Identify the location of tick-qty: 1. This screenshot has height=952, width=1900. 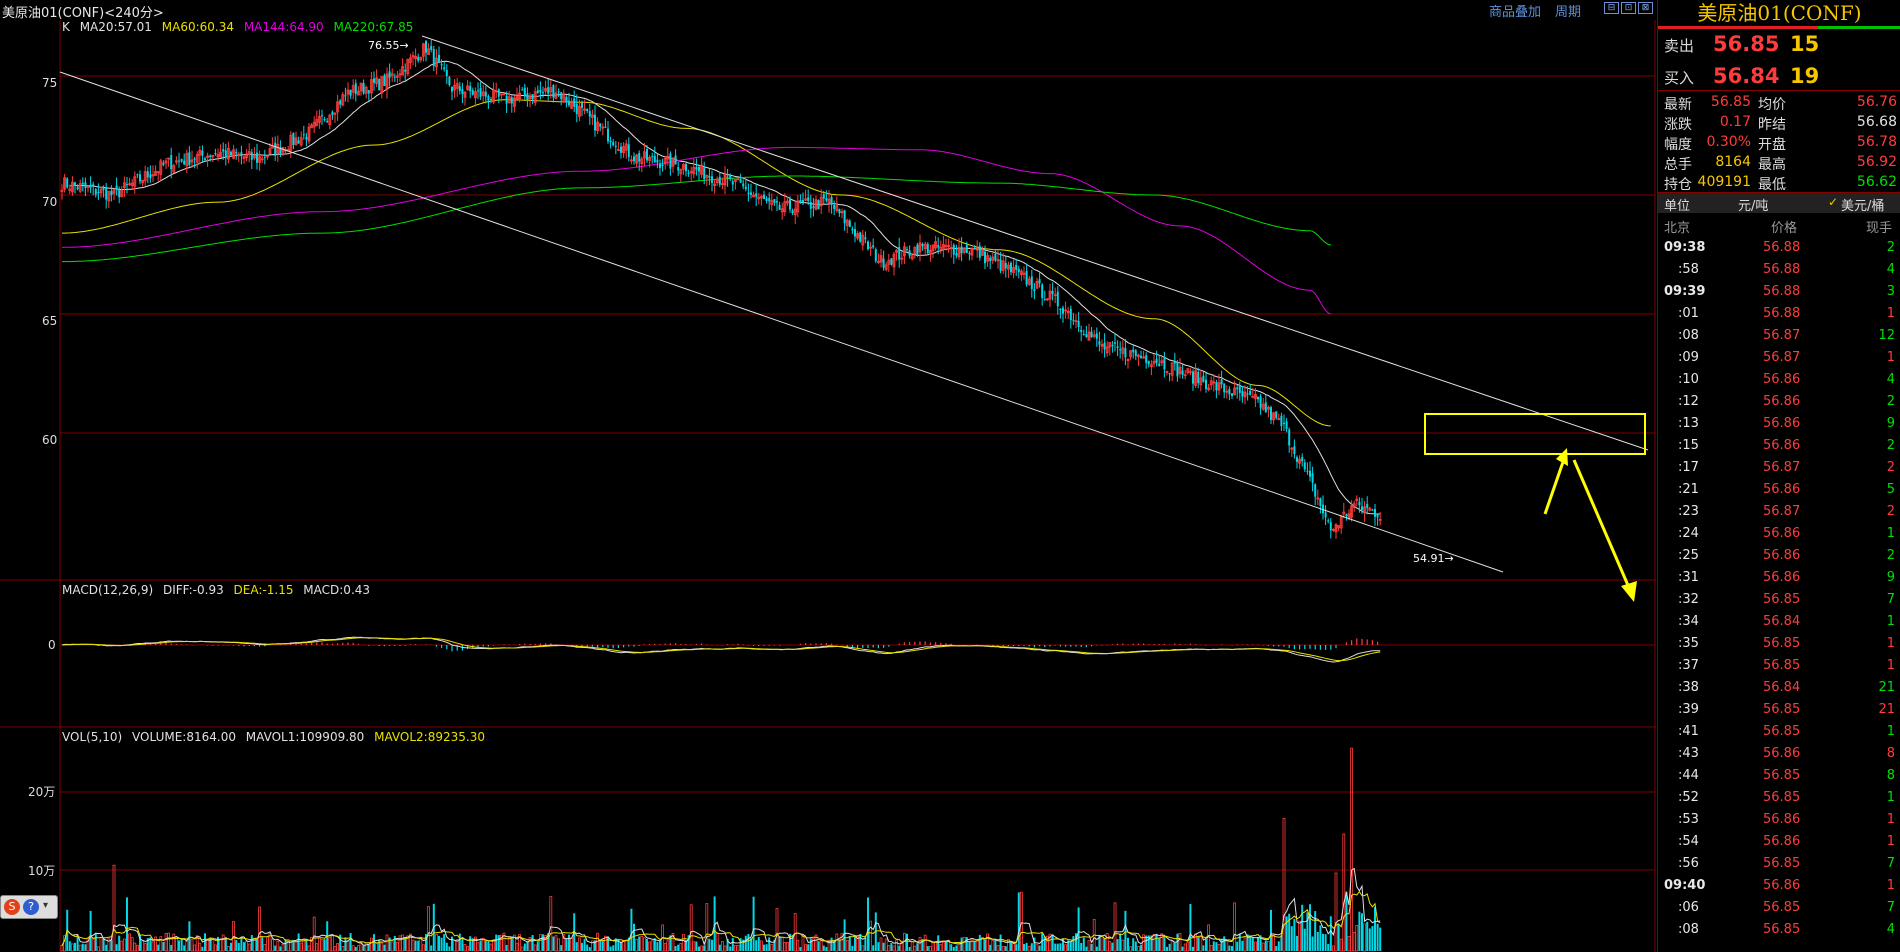
(1890, 533).